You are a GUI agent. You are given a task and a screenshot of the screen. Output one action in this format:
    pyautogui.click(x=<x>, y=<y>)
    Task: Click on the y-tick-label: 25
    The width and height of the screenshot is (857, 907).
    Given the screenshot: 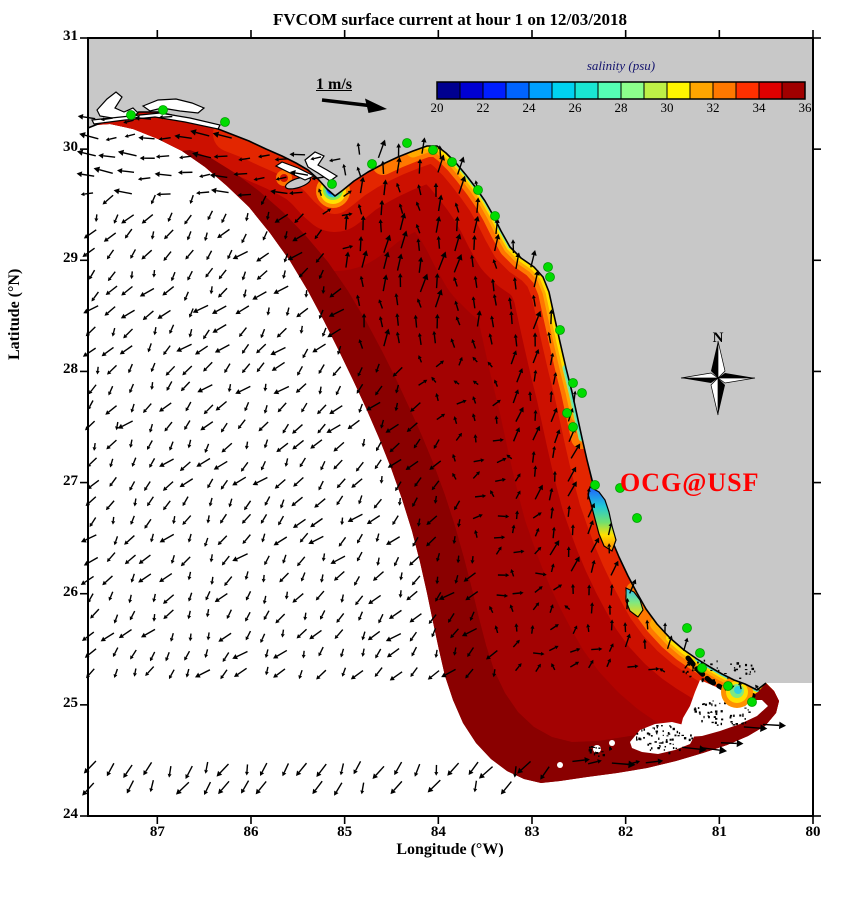 What is the action you would take?
    pyautogui.click(x=70, y=702)
    